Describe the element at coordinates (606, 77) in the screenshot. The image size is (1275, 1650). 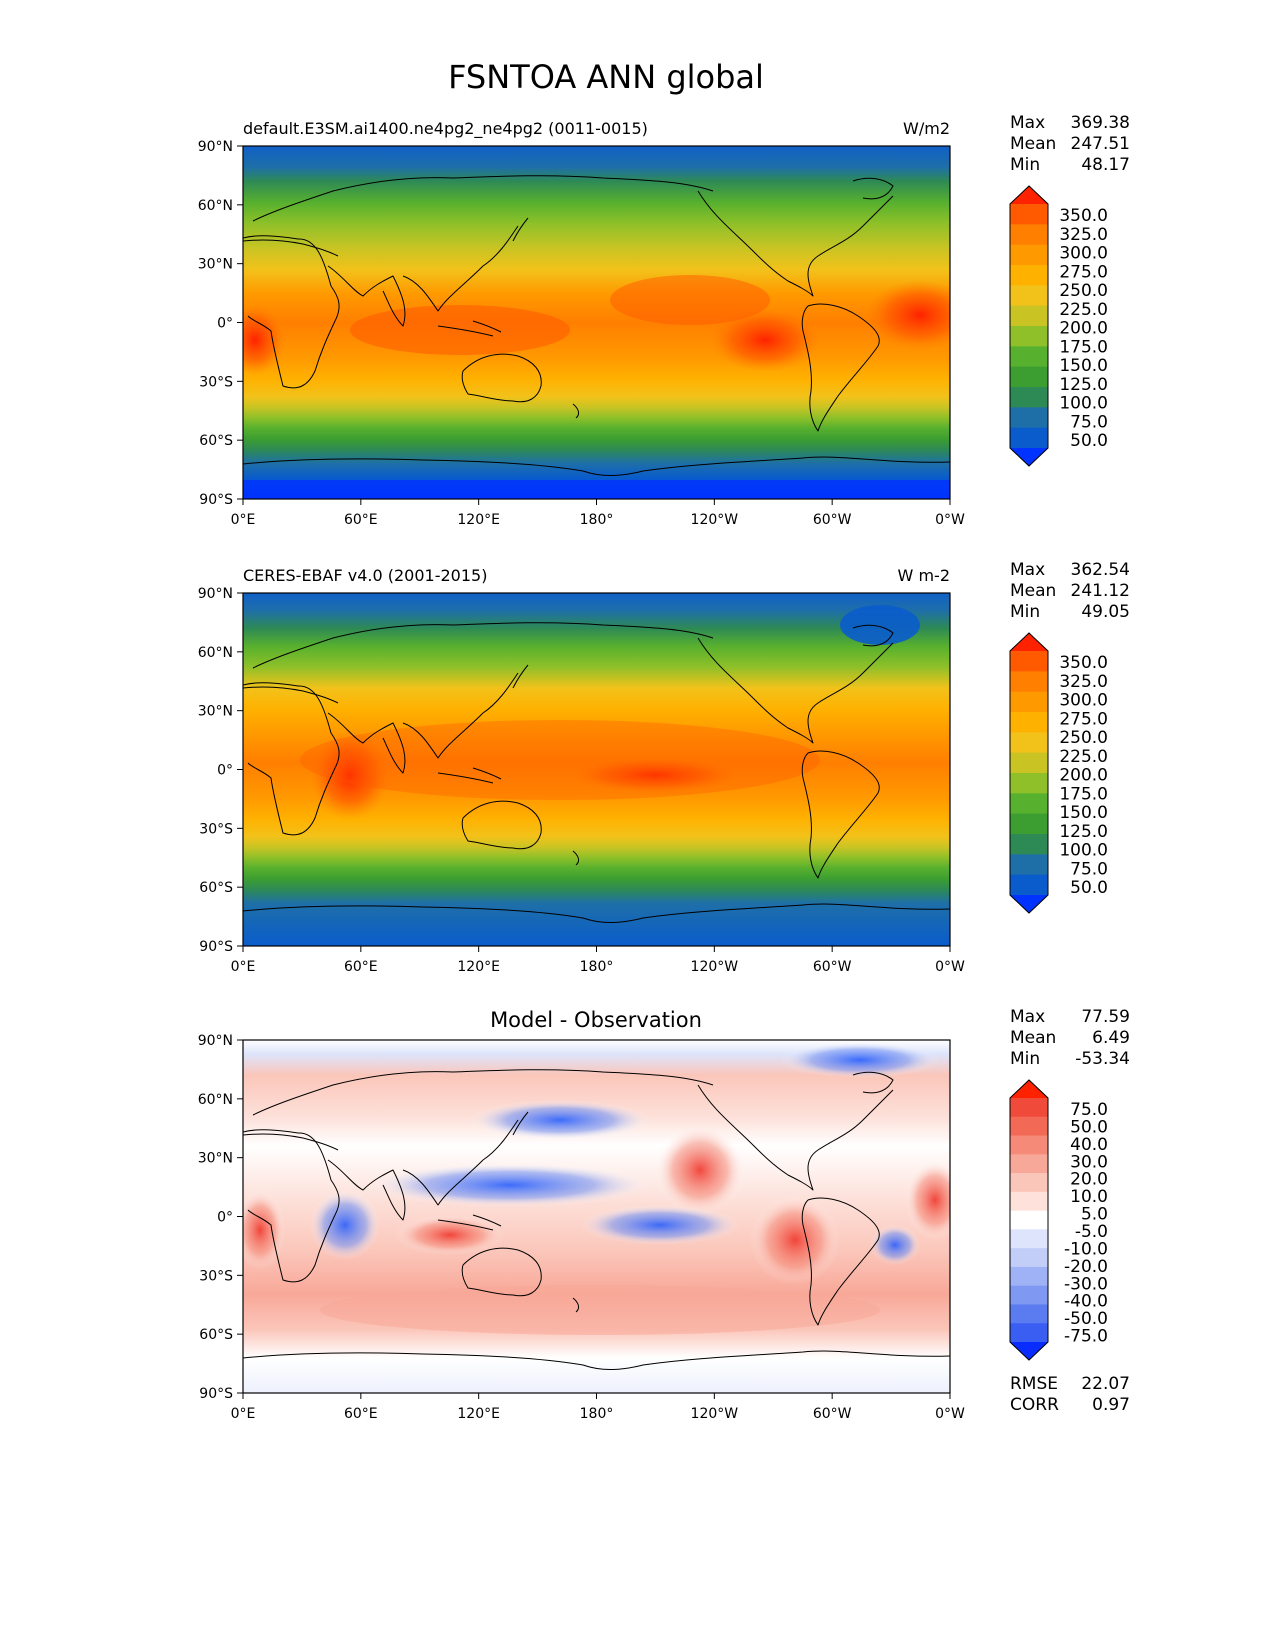
I see `page-title: FSNTOA ANN global` at that location.